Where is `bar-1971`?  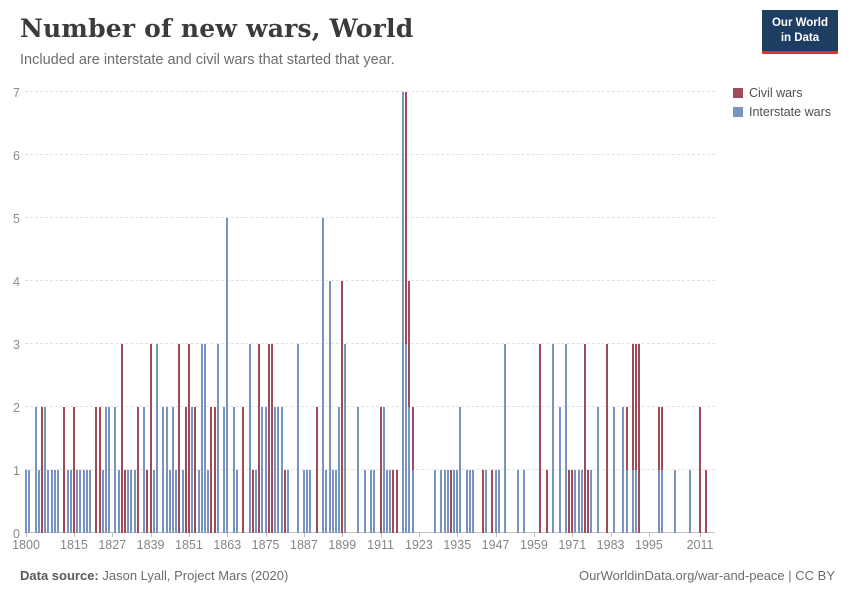
bar-1971 is located at coordinates (572, 501).